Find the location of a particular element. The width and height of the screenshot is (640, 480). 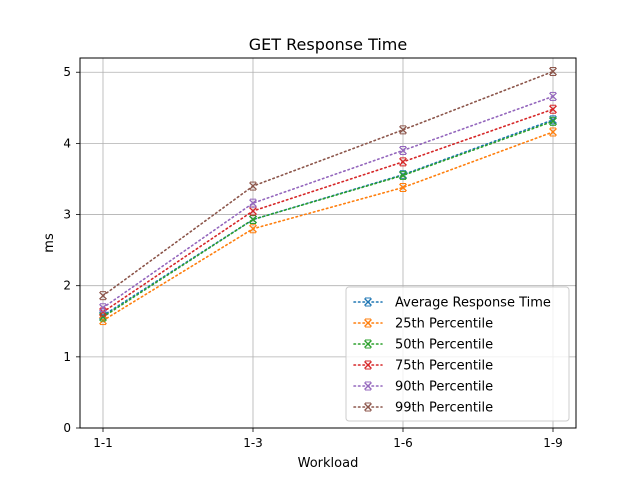

legend-label: 75th Percentile is located at coordinates (444, 366).